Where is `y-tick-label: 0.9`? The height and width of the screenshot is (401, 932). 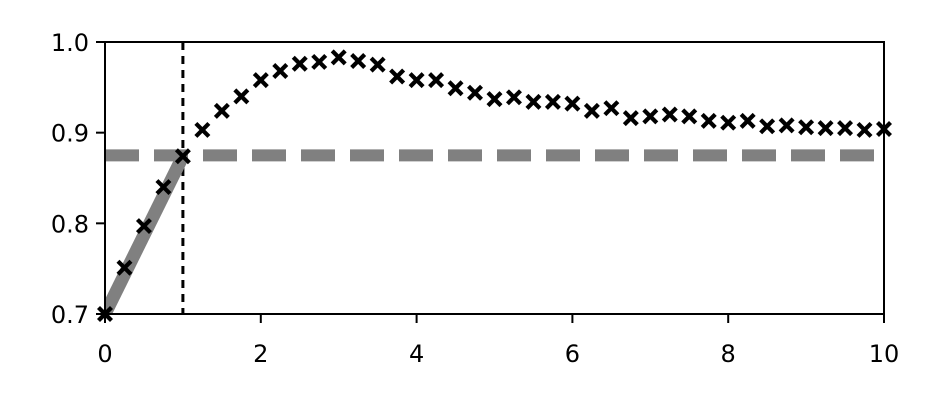
y-tick-label: 0.9 is located at coordinates (70, 134).